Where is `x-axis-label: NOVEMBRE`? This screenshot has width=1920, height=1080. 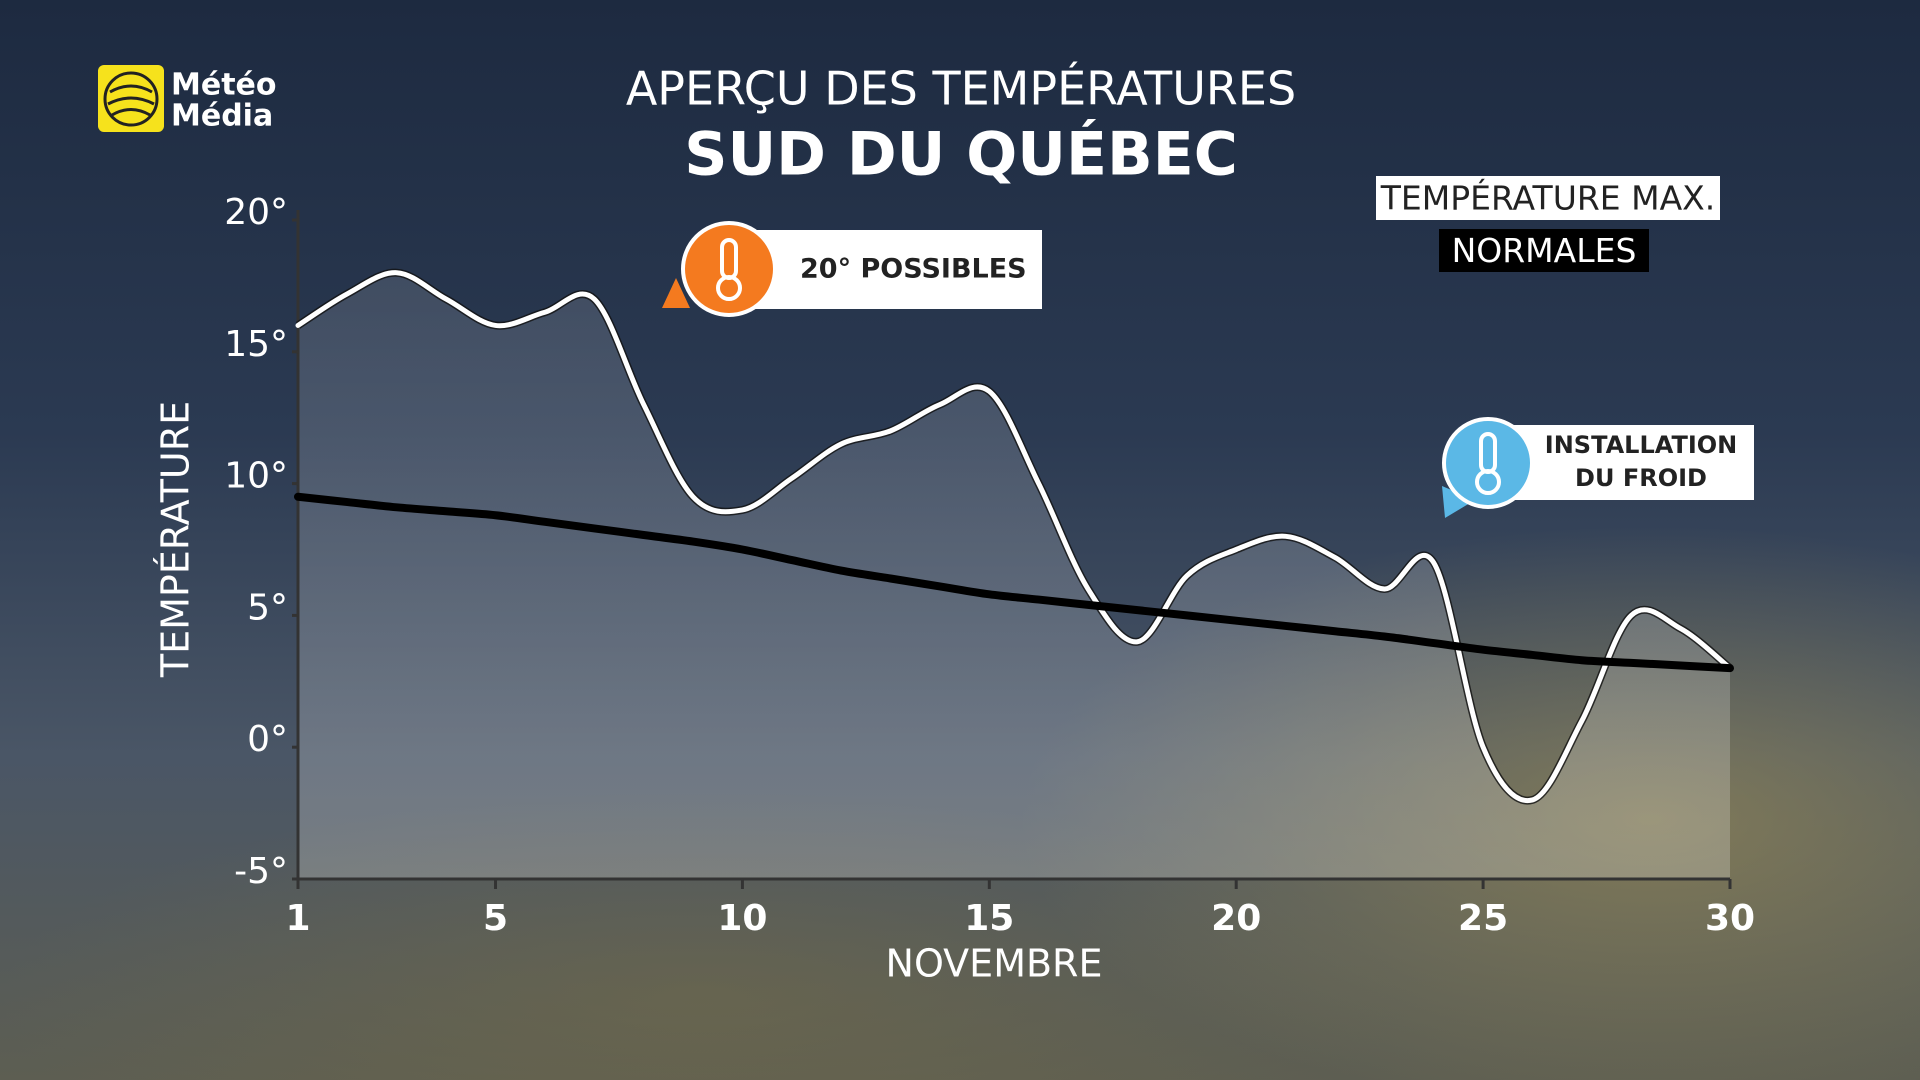 x-axis-label: NOVEMBRE is located at coordinates (994, 964).